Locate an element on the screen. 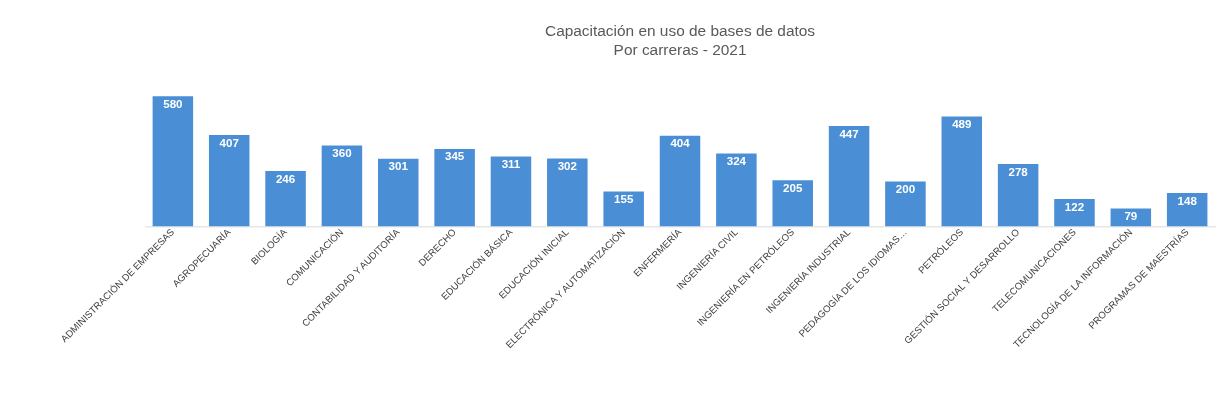  data-label: 278 is located at coordinates (1018, 171).